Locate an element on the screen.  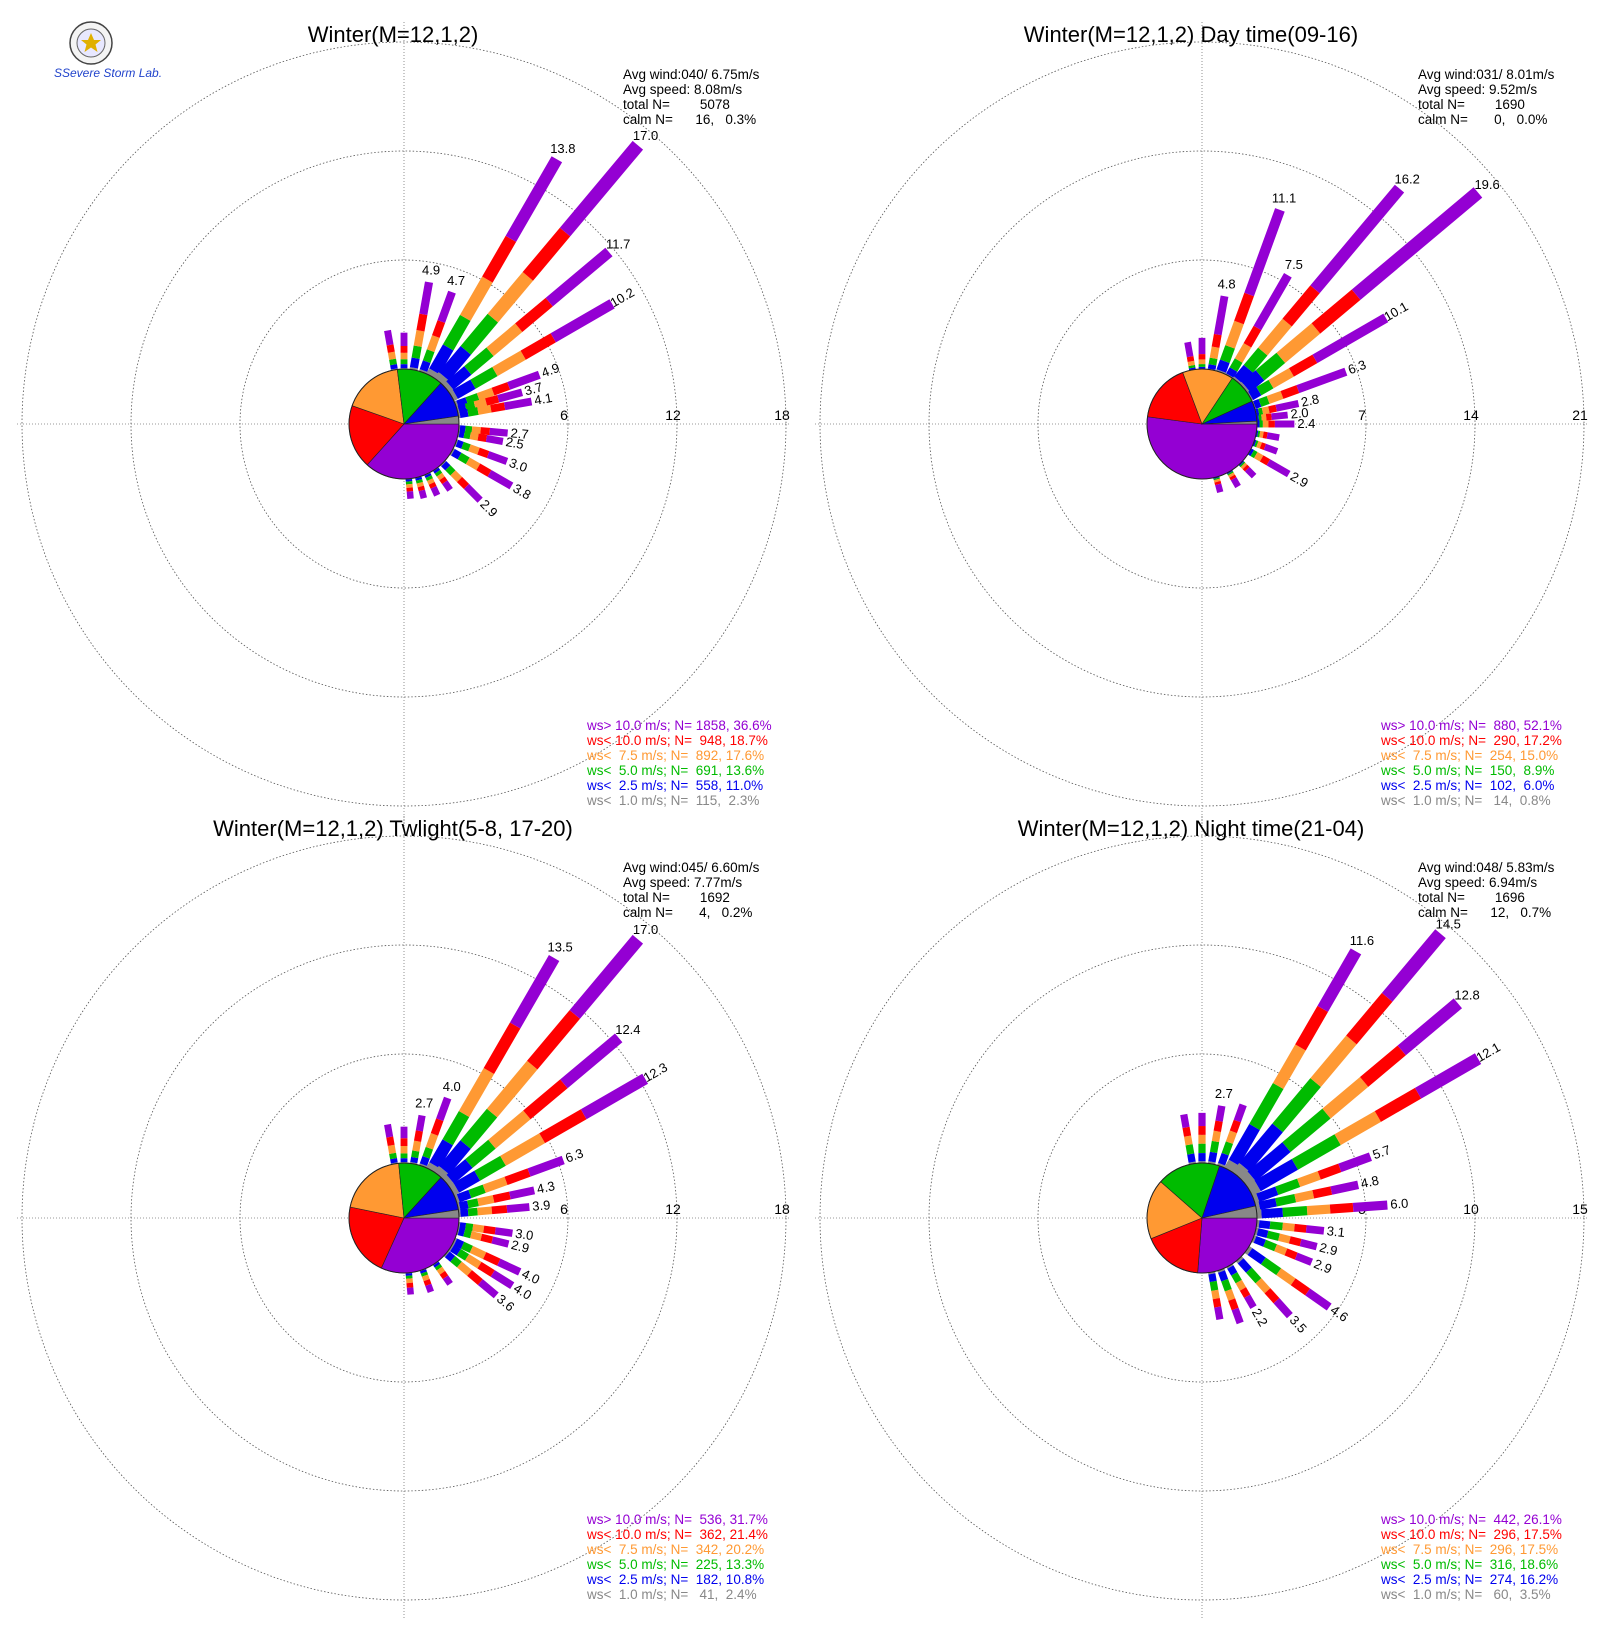
ring-label: 7 is located at coordinates (1362, 415).